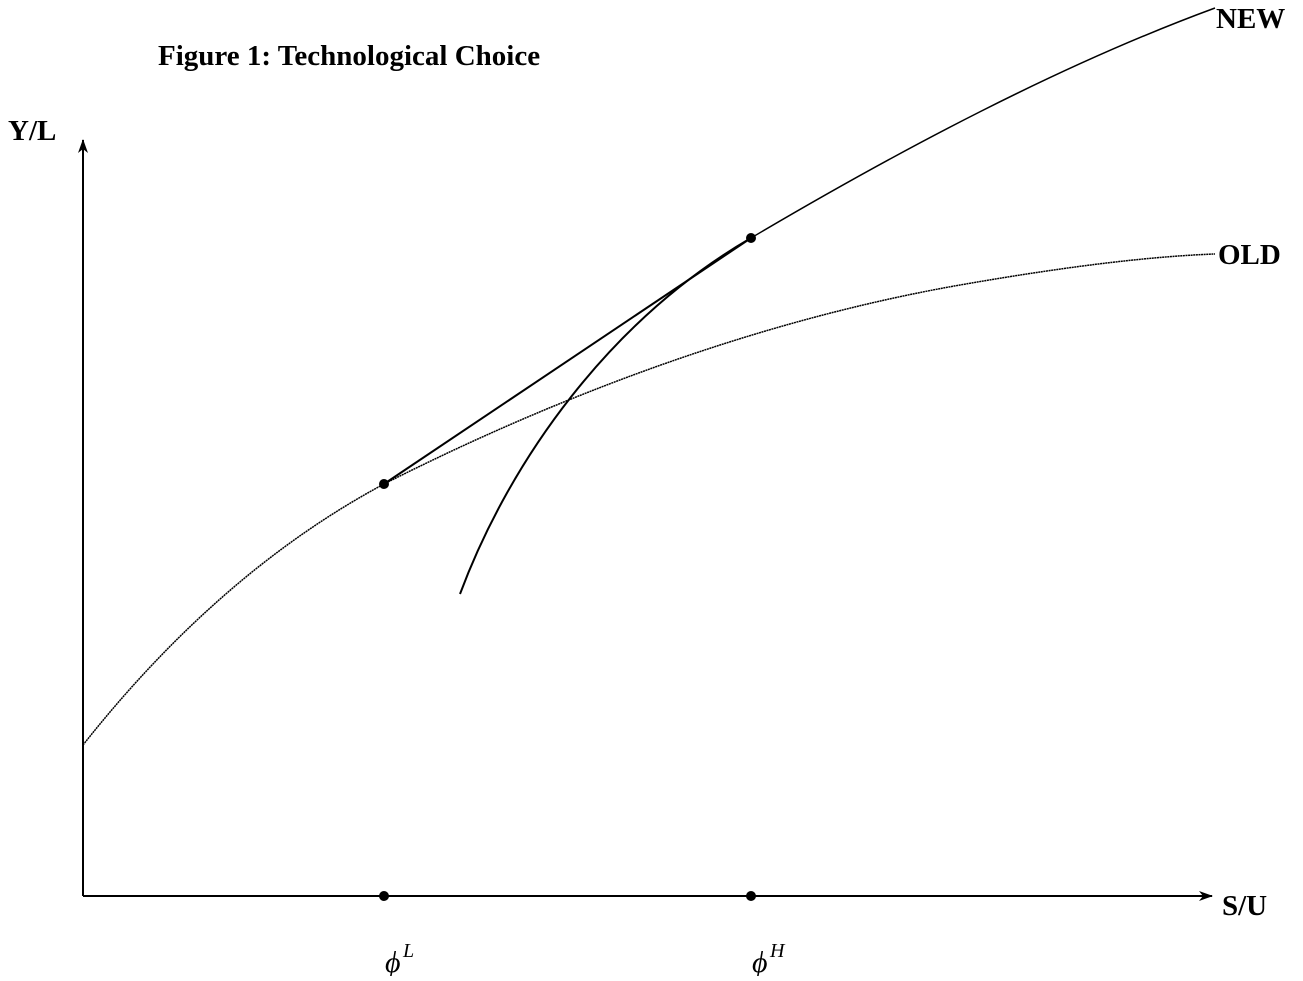  What do you see at coordinates (1244, 906) in the screenshot?
I see `x-axis-label: S/U` at bounding box center [1244, 906].